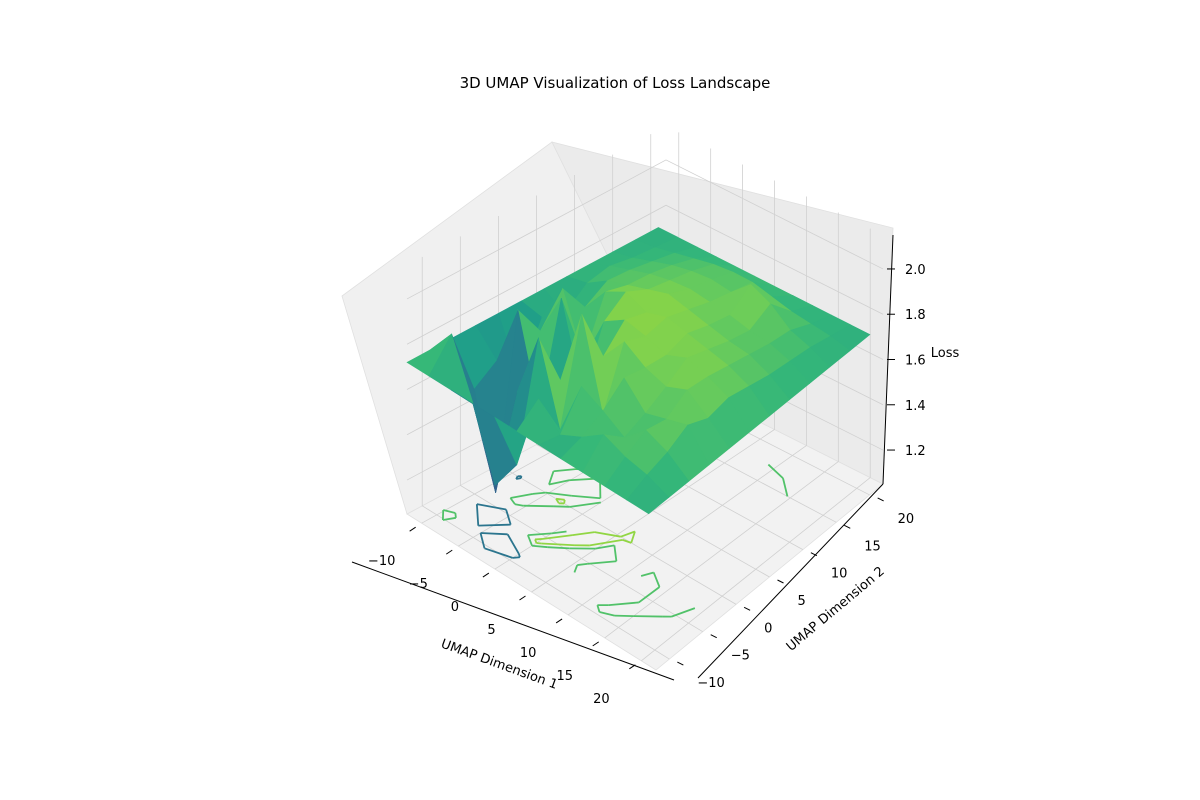 The height and width of the screenshot is (800, 1200). I want to click on x-tick-label: −10, so click(381, 561).